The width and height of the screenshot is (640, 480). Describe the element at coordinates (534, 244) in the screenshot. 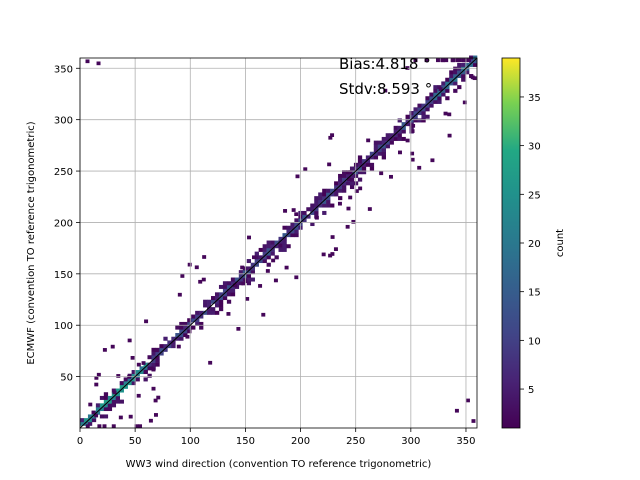

I see `colorbar-tick-label: 20` at that location.